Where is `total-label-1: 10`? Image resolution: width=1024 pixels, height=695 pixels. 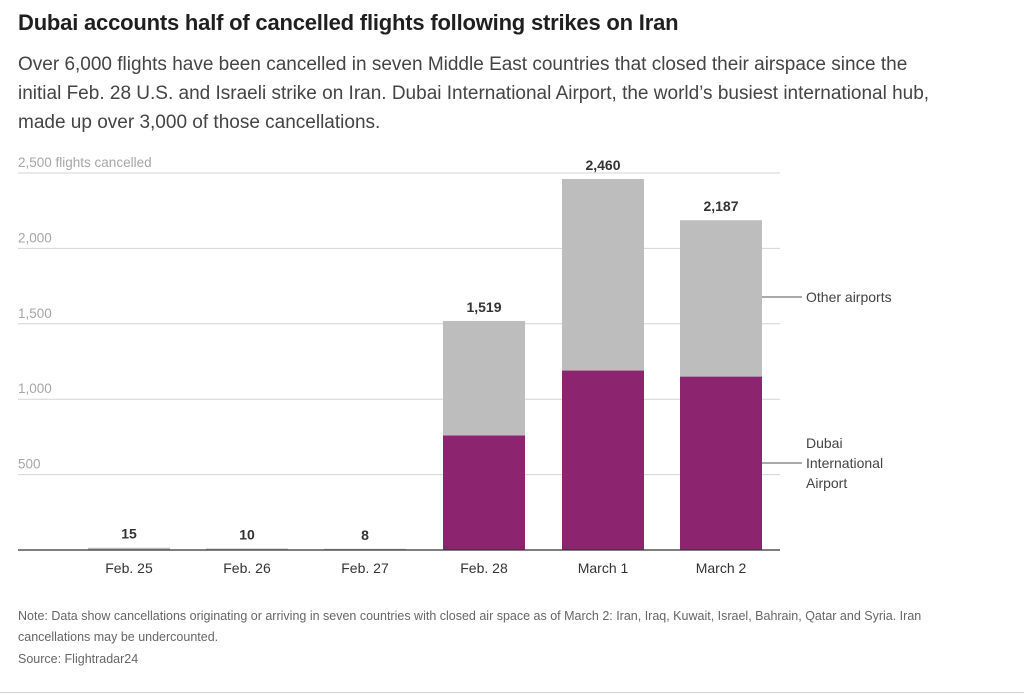
total-label-1: 10 is located at coordinates (247, 534).